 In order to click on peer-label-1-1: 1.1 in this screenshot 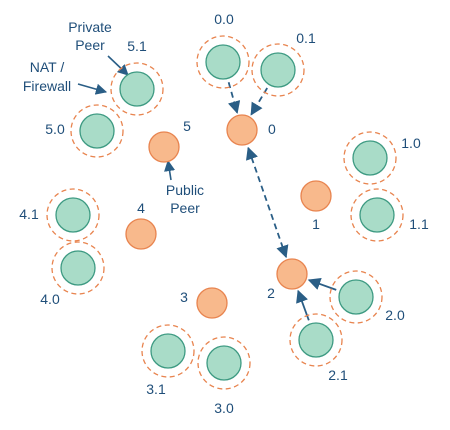, I will do `click(419, 224)`.